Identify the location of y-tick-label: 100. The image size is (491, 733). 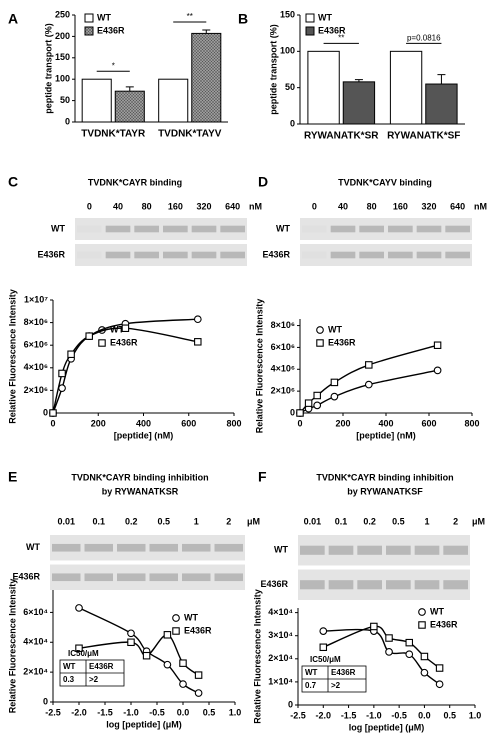
(287, 51).